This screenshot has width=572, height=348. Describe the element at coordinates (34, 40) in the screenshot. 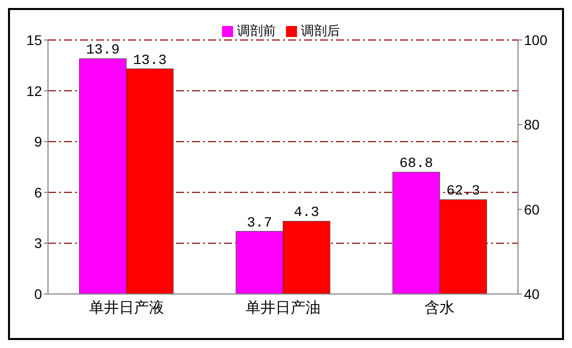

I see `y-tick-label: 15` at that location.